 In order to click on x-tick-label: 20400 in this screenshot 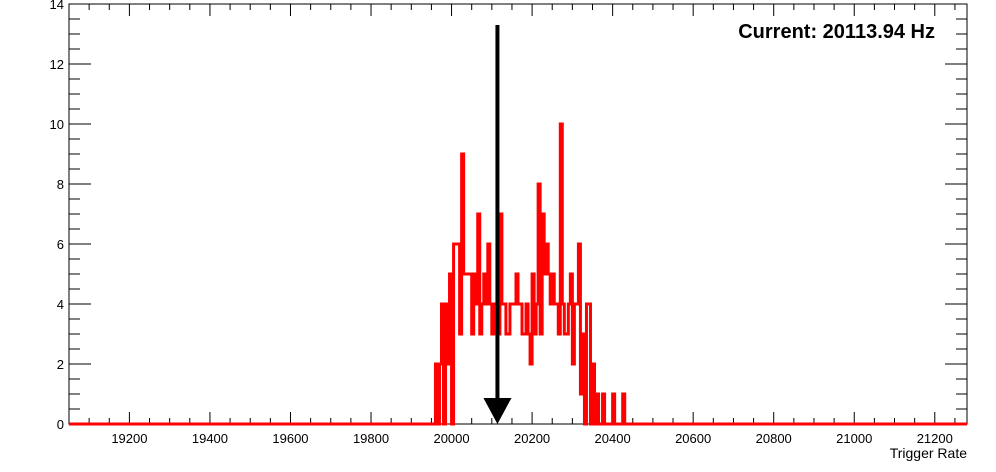, I will do `click(613, 438)`.